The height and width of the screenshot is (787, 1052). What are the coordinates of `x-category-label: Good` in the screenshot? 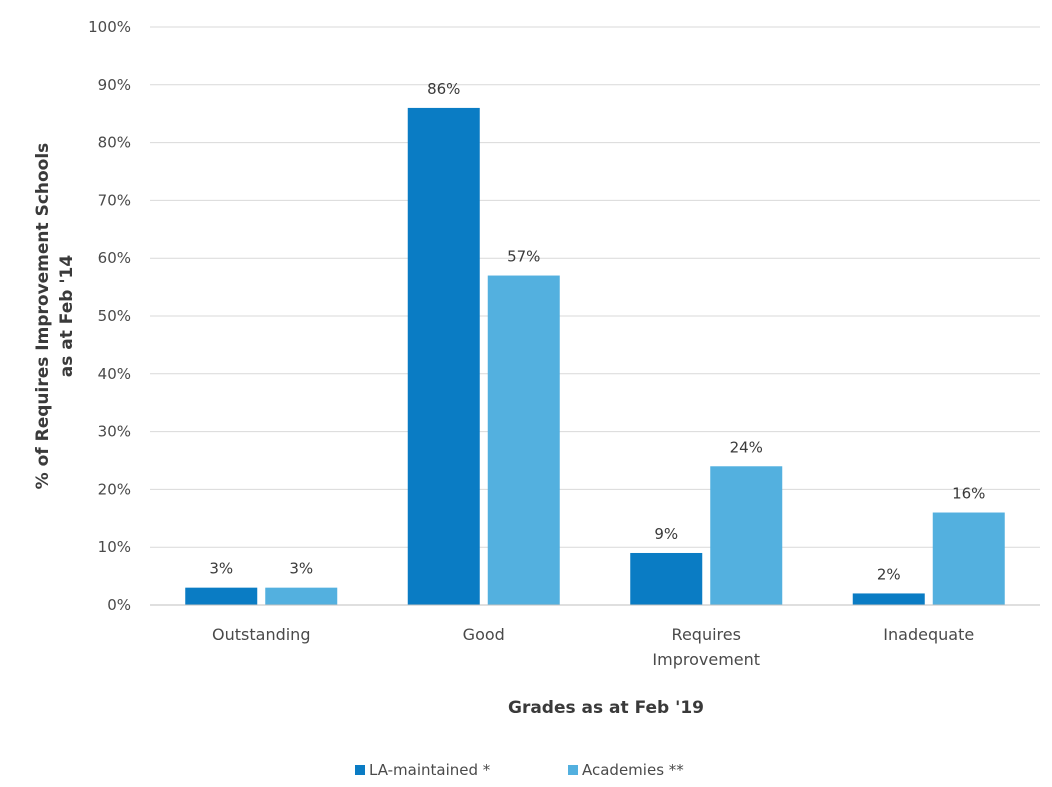 It's located at (484, 634).